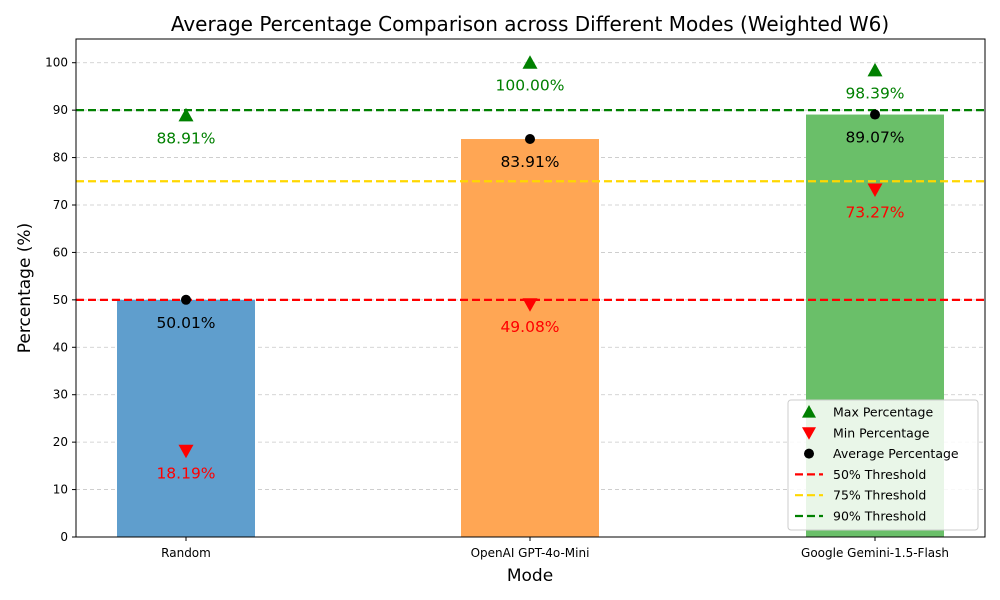  What do you see at coordinates (879, 474) in the screenshot?
I see `legend-label: 50% Threshold` at bounding box center [879, 474].